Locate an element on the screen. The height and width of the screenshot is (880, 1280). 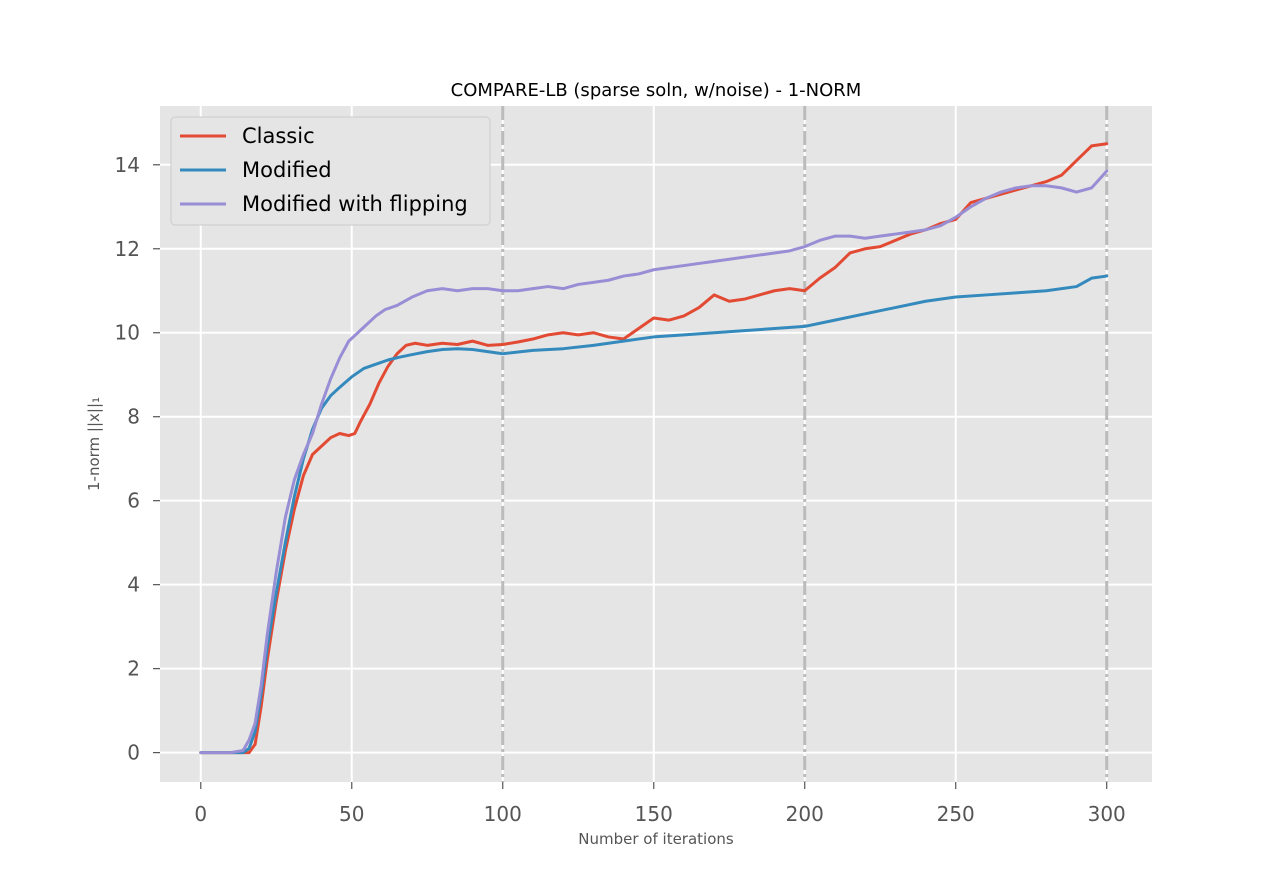
x-tick-label-0: 0 is located at coordinates (200, 814).